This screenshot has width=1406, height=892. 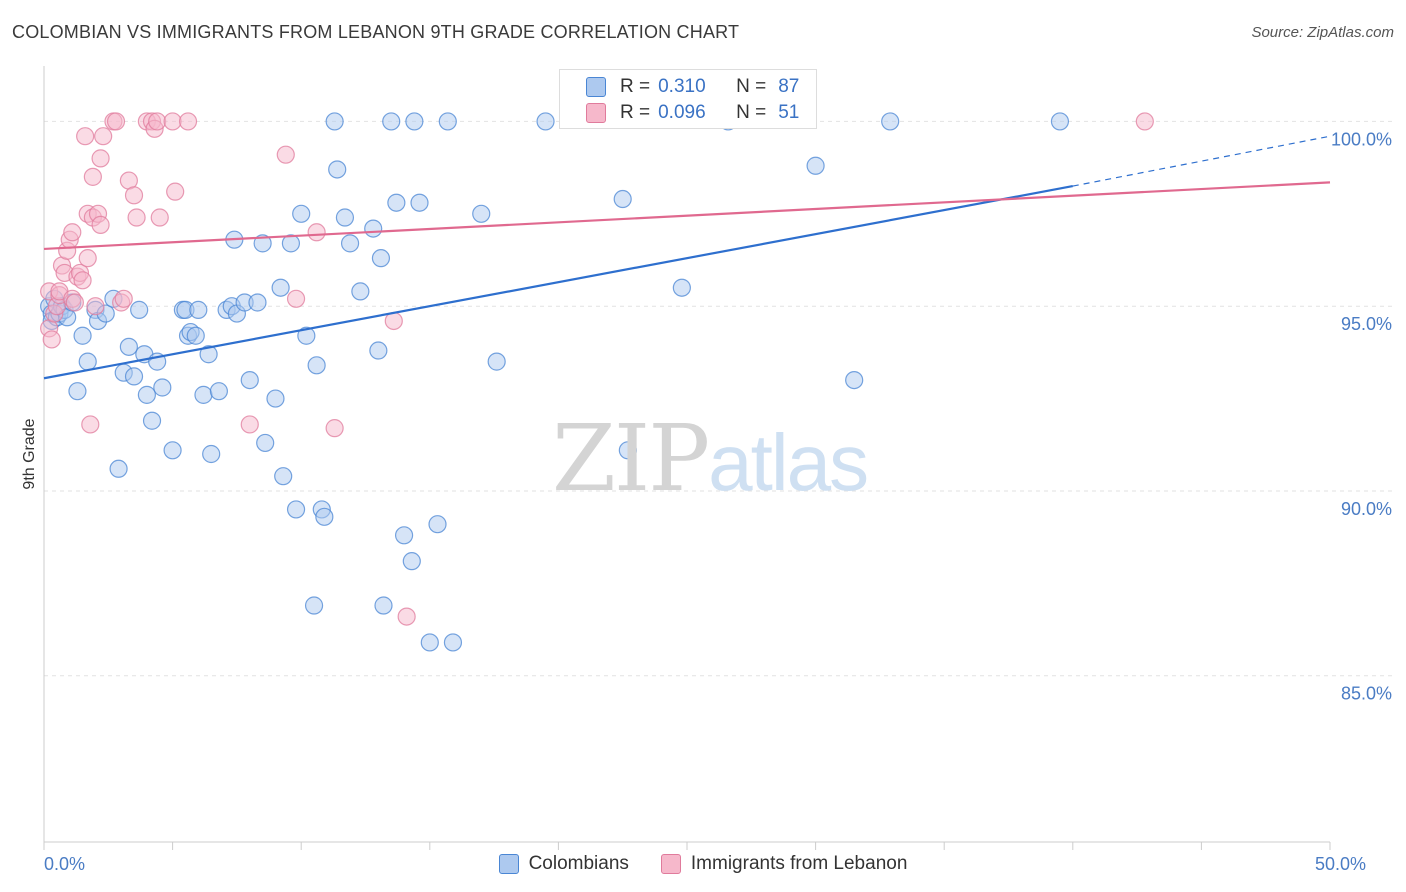 What do you see at coordinates (789, 86) in the screenshot?
I see `n-value: 87` at bounding box center [789, 86].